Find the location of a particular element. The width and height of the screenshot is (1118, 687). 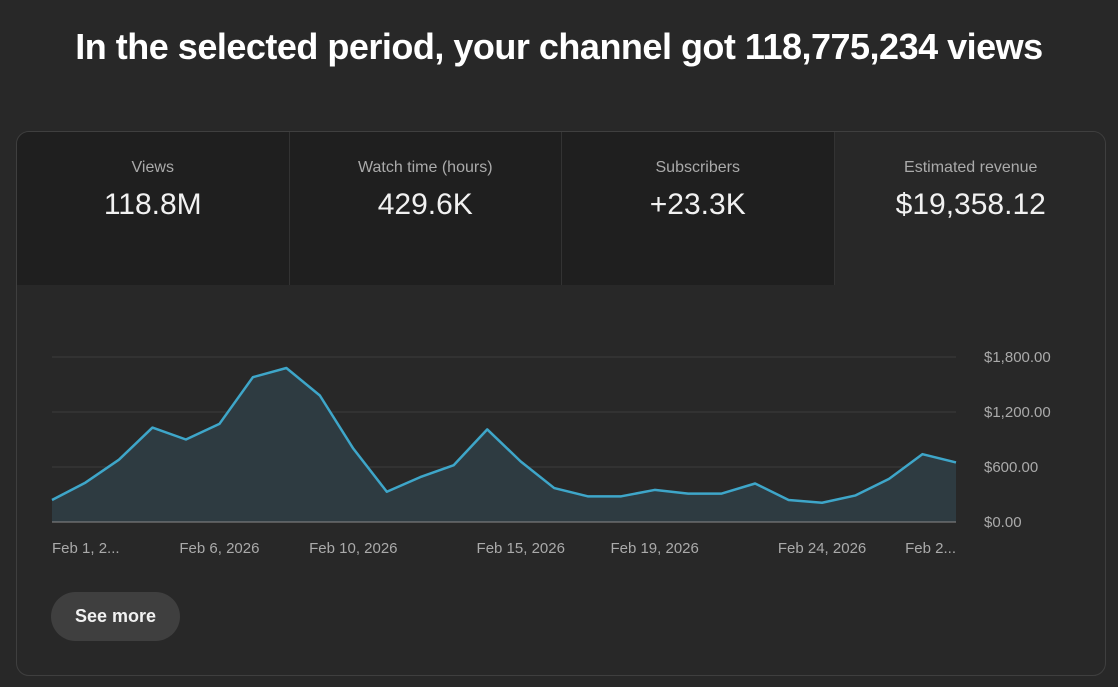

x-tick-label-5: Feb 24, 2026 is located at coordinates (822, 548).